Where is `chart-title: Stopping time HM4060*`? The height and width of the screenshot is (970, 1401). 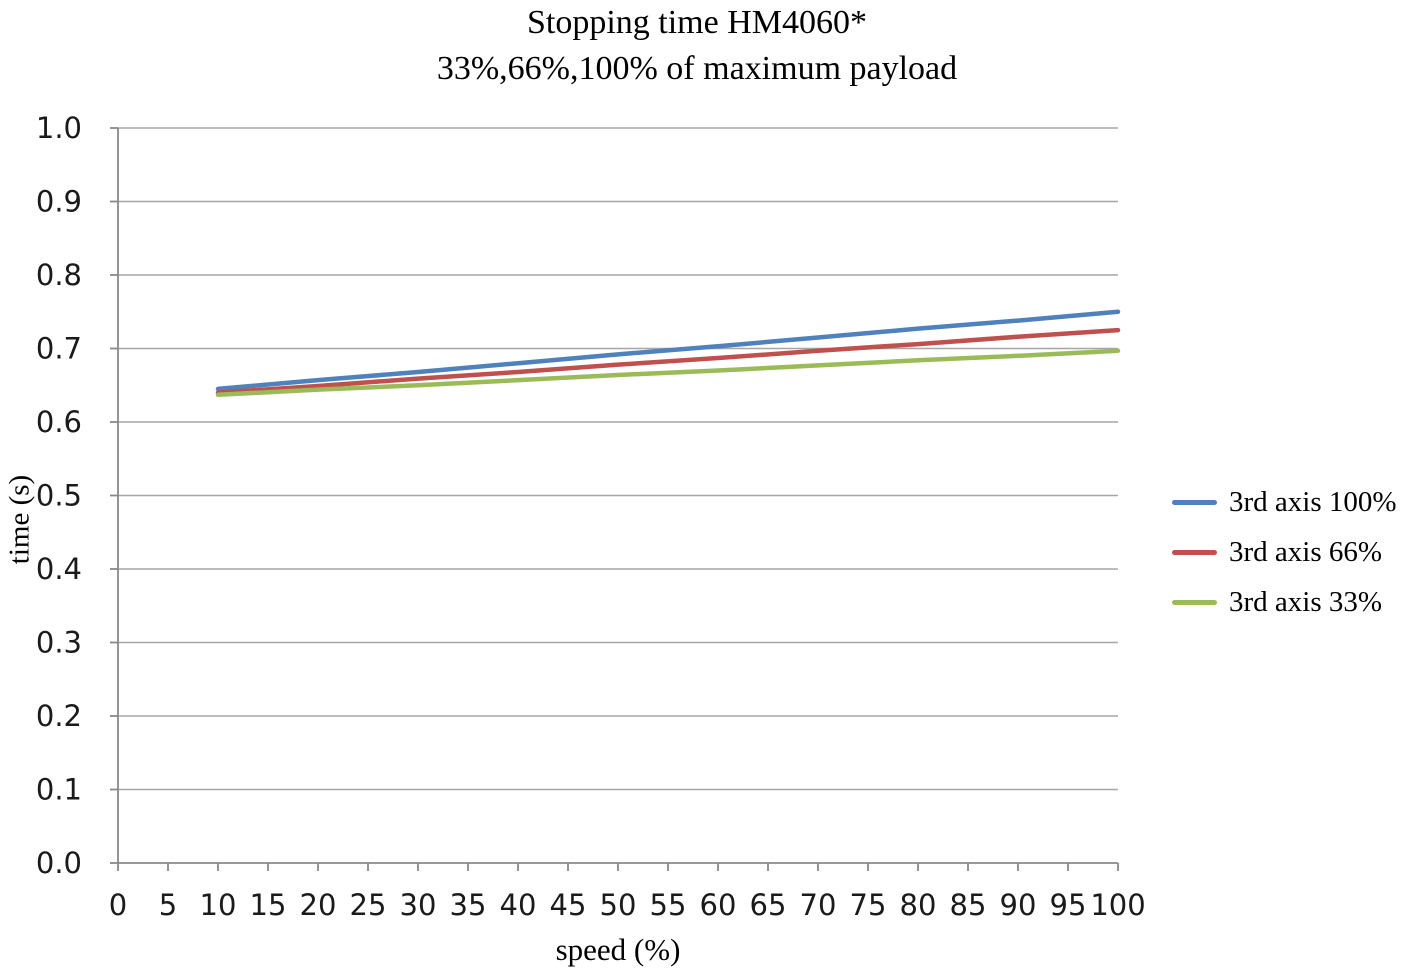
chart-title: Stopping time HM4060* is located at coordinates (697, 22).